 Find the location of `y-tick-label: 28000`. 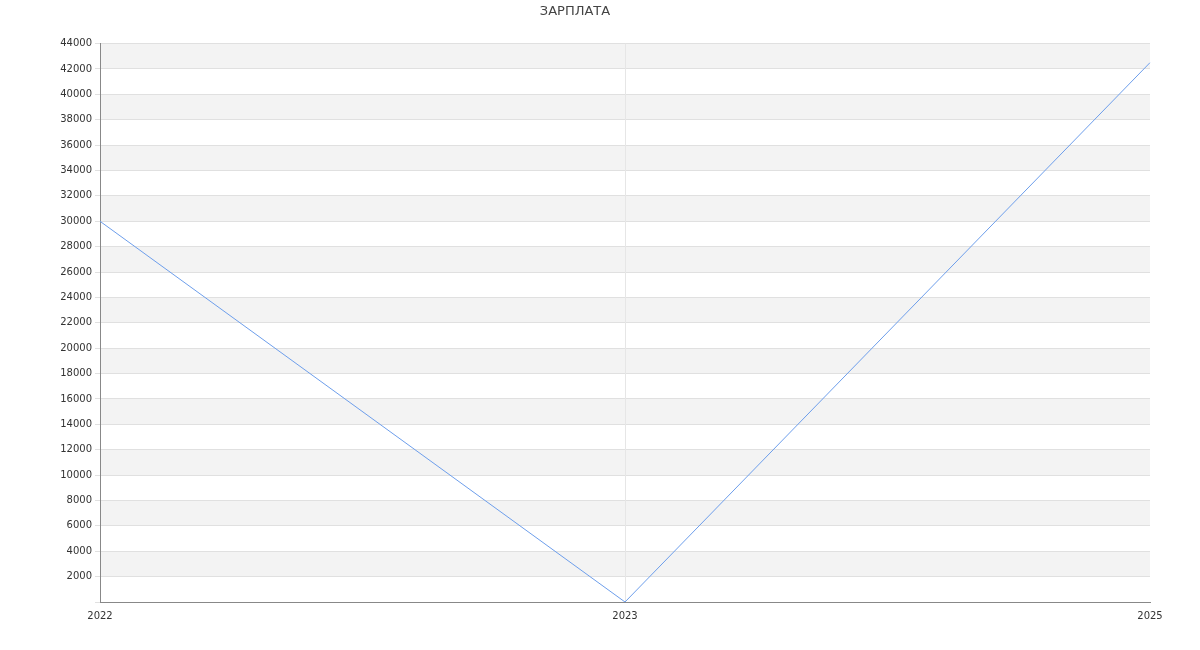

y-tick-label: 28000 is located at coordinates (76, 246).